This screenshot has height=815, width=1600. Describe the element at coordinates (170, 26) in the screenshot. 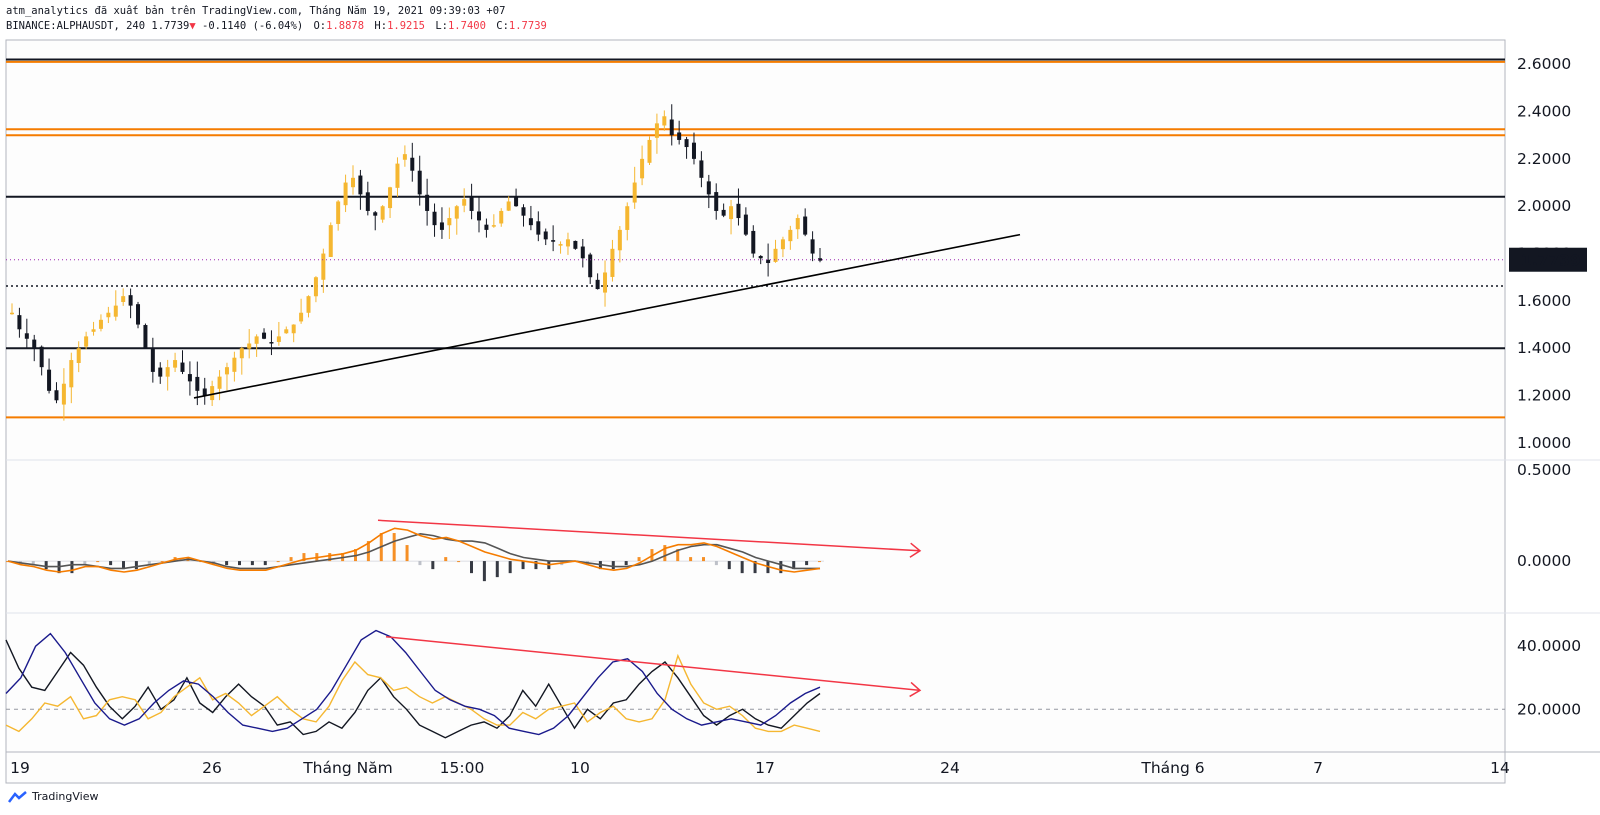

I see `last-price: 1.7739` at that location.